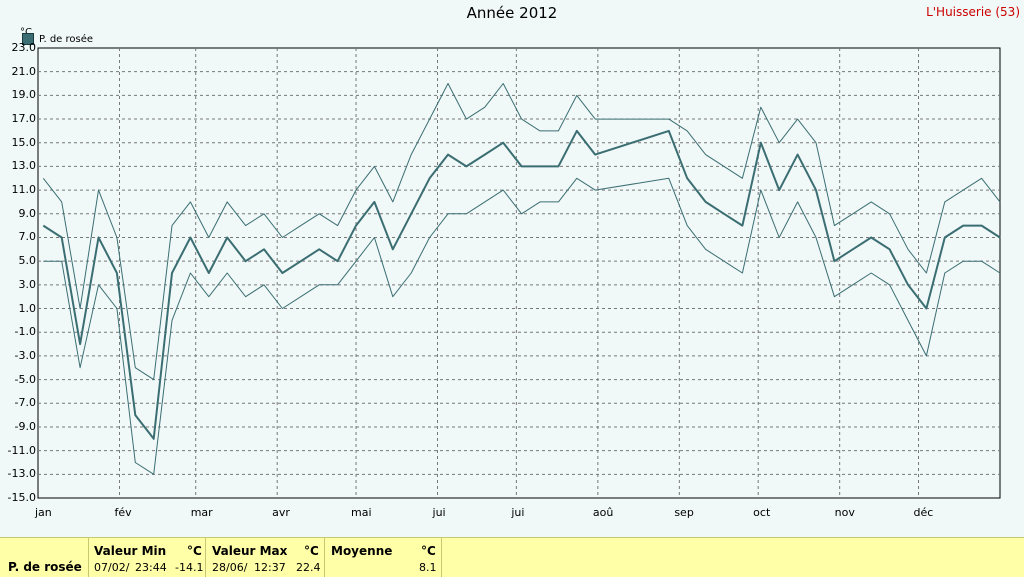 The image size is (1024, 577). I want to click on y-tick-label: -5.0, so click(25, 379).